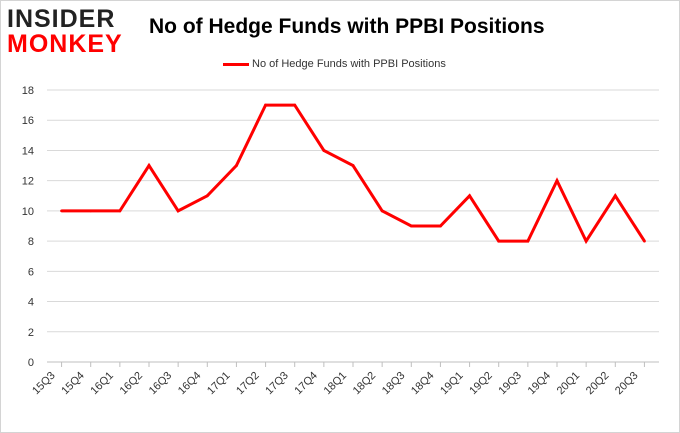 The image size is (680, 433). Describe the element at coordinates (219, 384) in the screenshot. I see `x-tick-label: 17Q1` at that location.